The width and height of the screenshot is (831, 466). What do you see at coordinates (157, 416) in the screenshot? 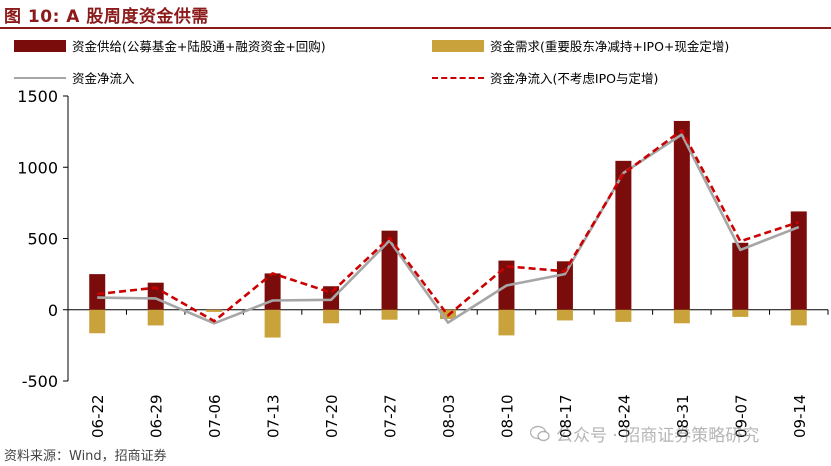
I see `x-tick-label: 06-29` at bounding box center [157, 416].